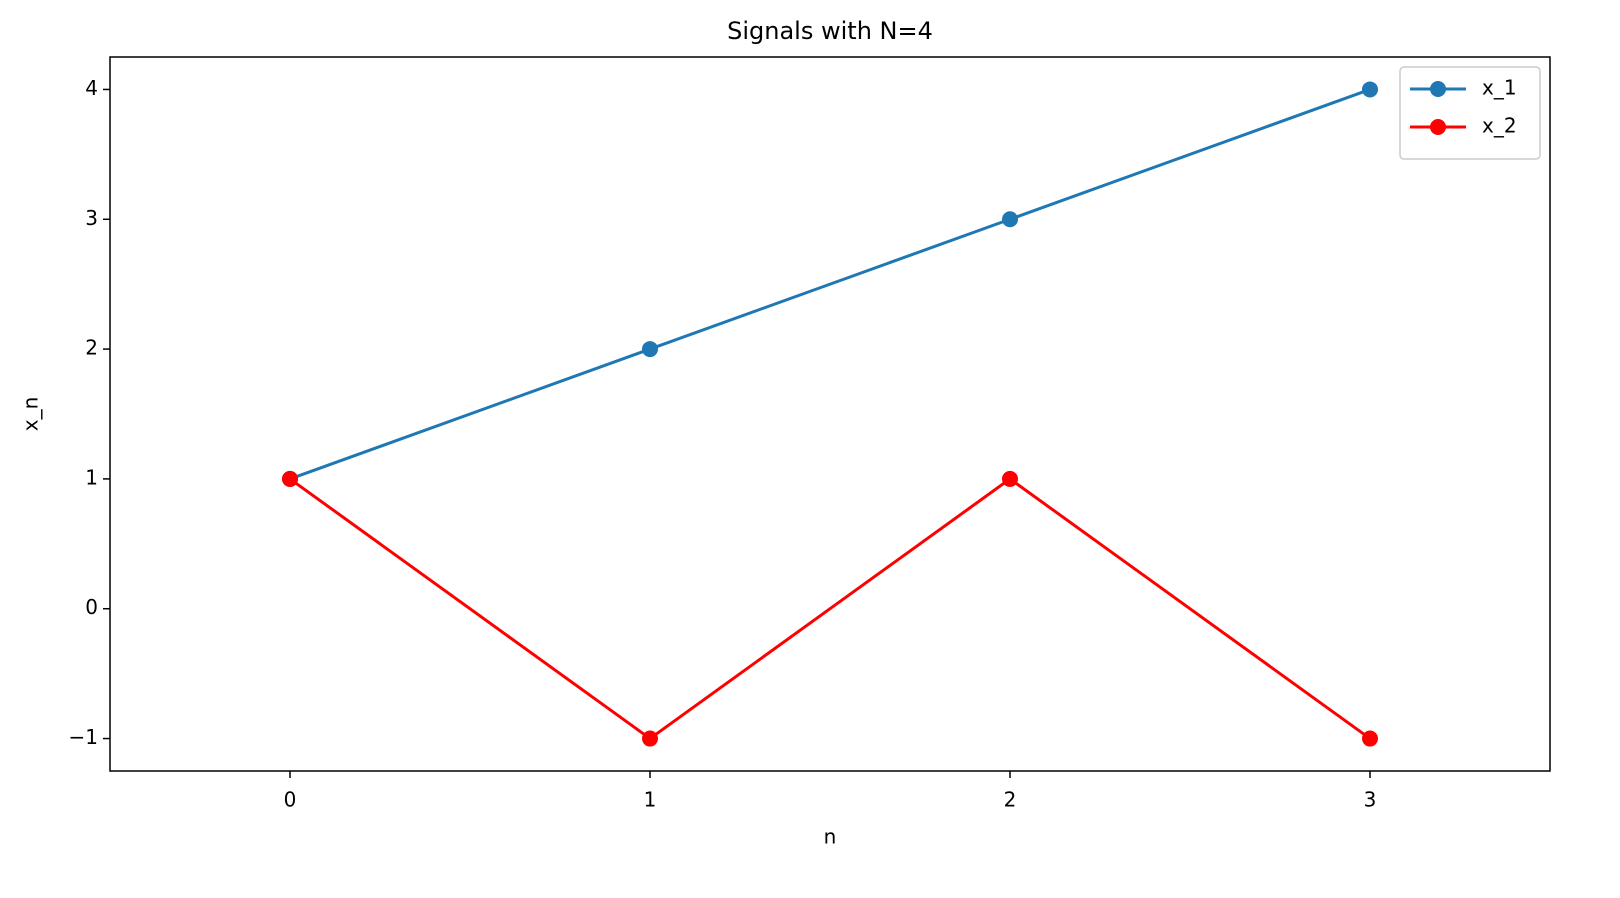 This screenshot has width=1620, height=898. What do you see at coordinates (1010, 800) in the screenshot?
I see `x-tick-label: 2` at bounding box center [1010, 800].